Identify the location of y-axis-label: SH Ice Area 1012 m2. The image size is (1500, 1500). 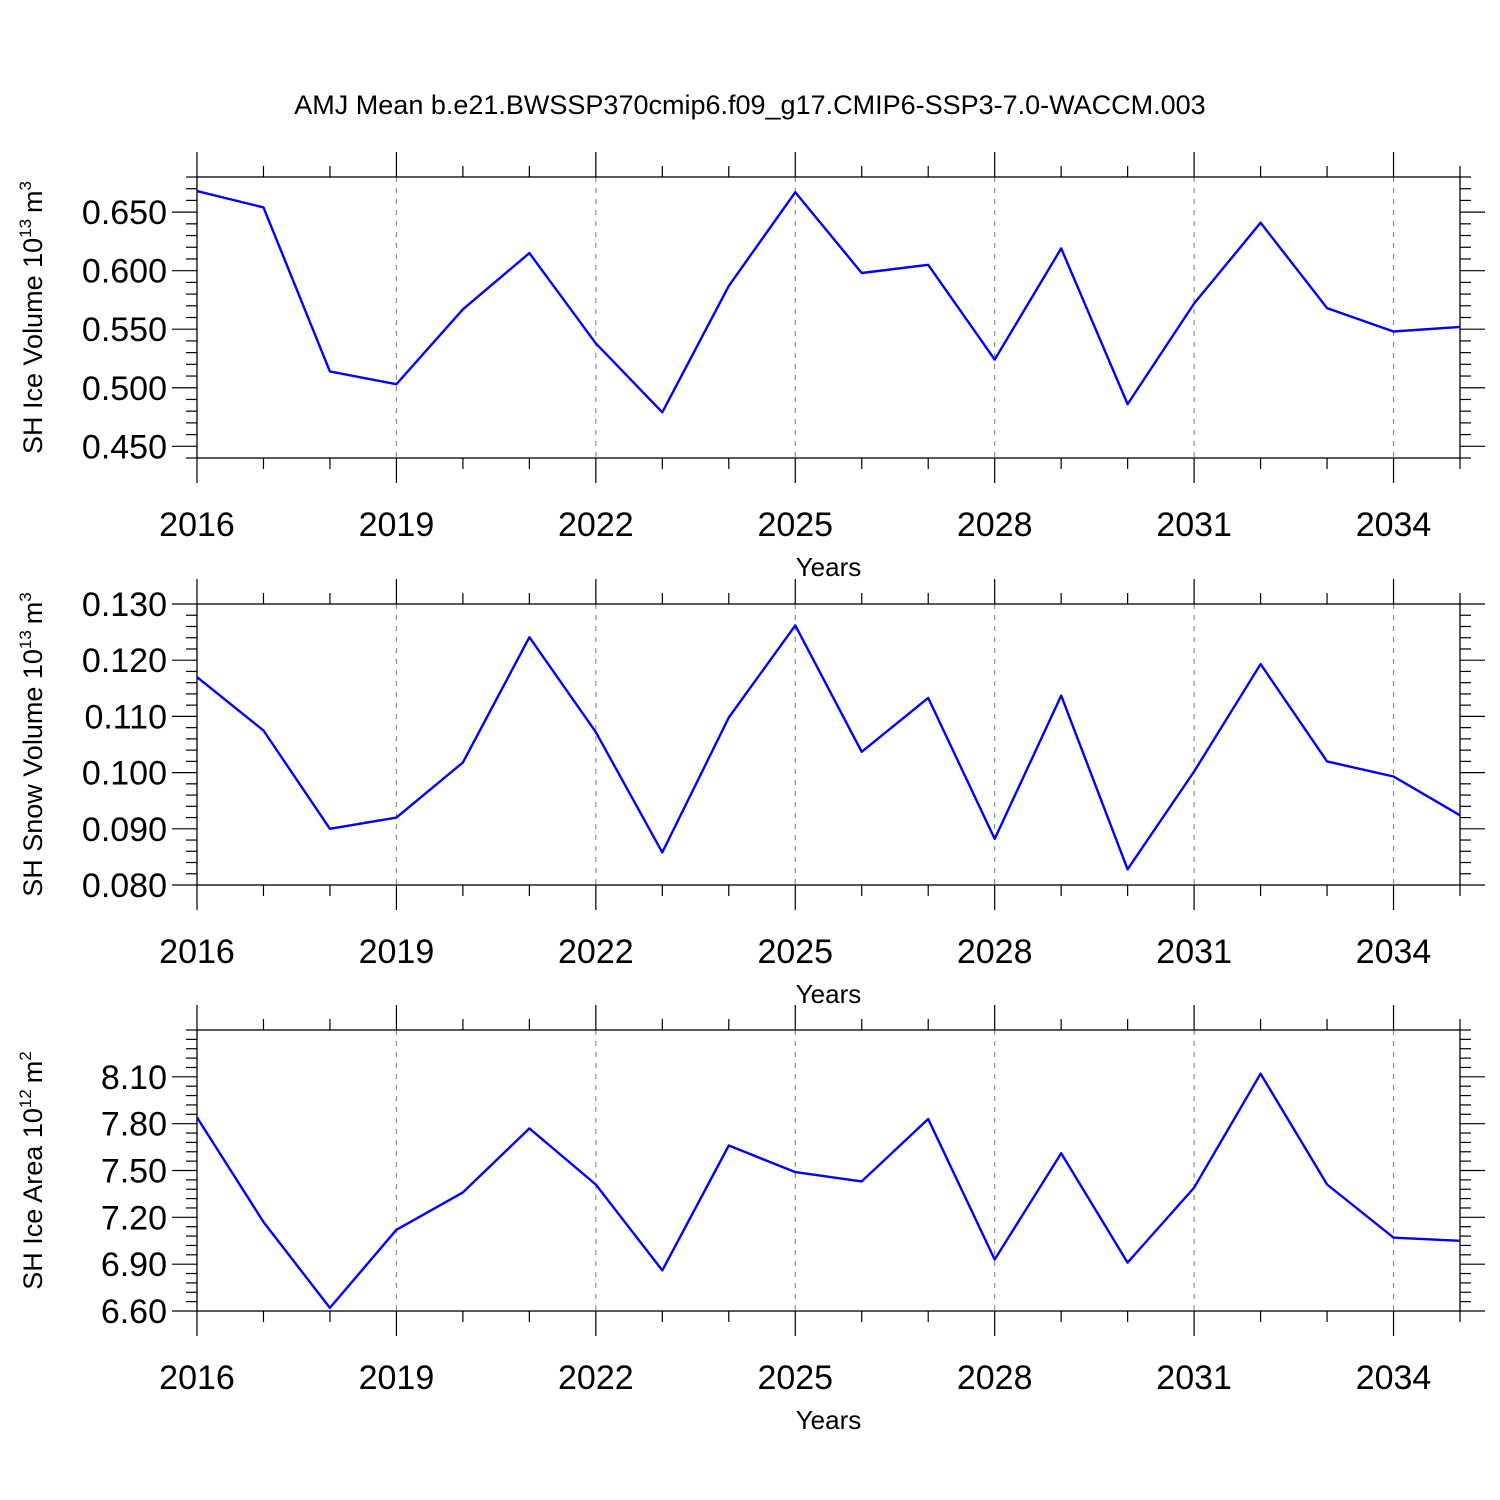
(32, 1170).